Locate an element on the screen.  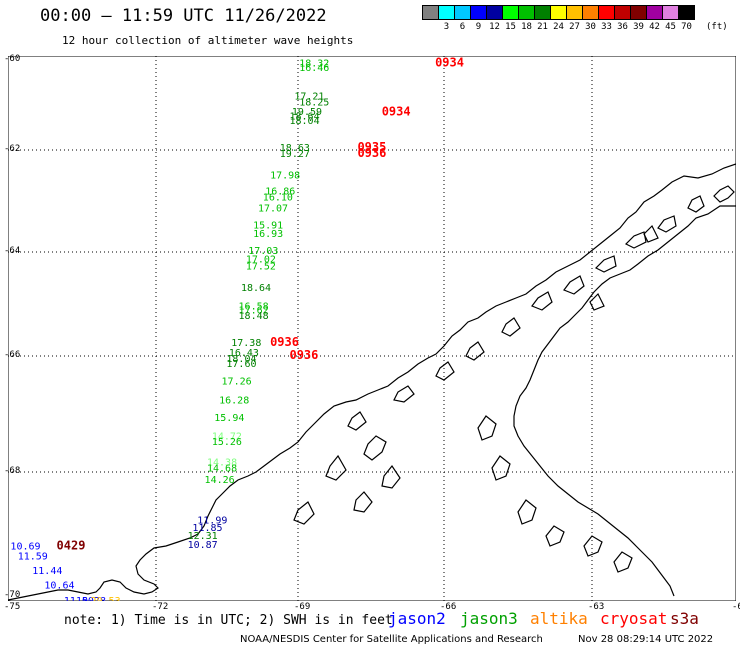
observation-label: 0935 is located at coordinates (371, 147).